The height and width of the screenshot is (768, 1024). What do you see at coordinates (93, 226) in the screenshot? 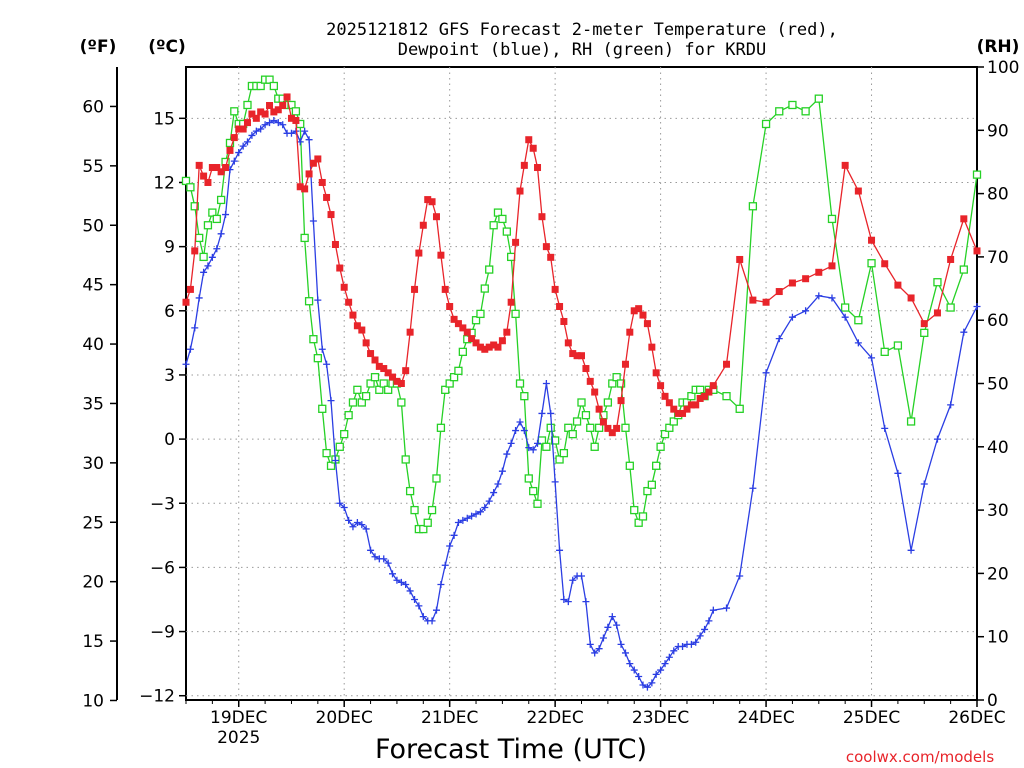
I see `fahrenheit-tick-label: 50` at bounding box center [93, 226].